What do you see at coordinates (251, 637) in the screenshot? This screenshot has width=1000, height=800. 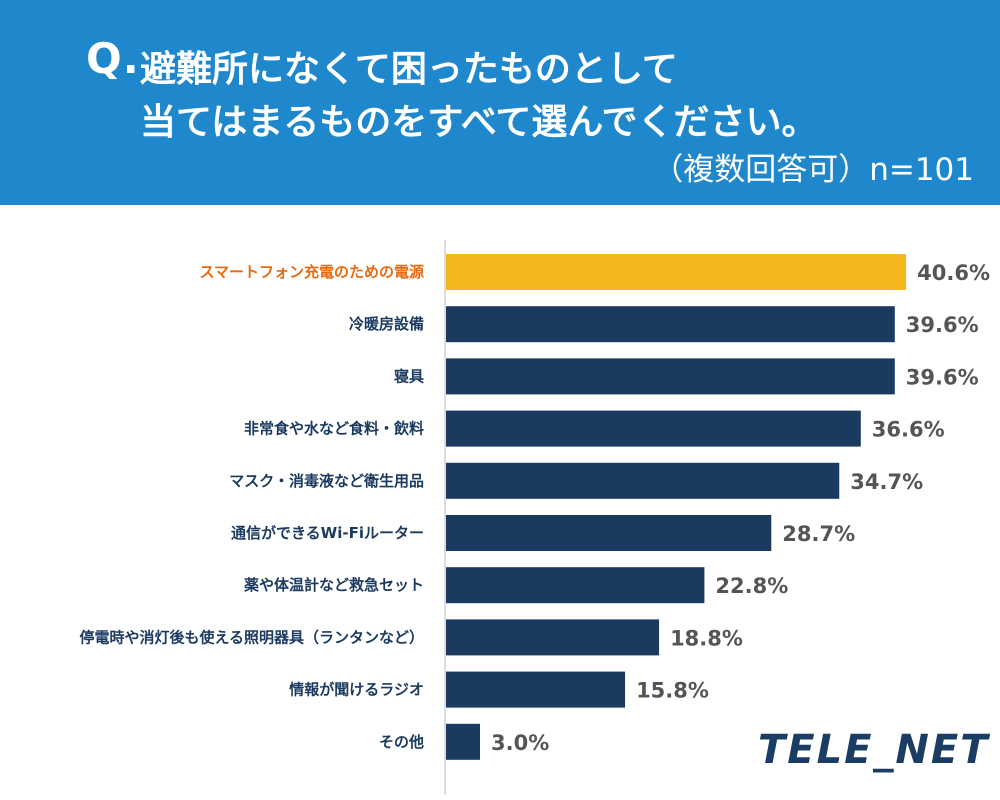 I see `category-label: 停電時や消灯後も使える照明器具（ランタンなど）` at bounding box center [251, 637].